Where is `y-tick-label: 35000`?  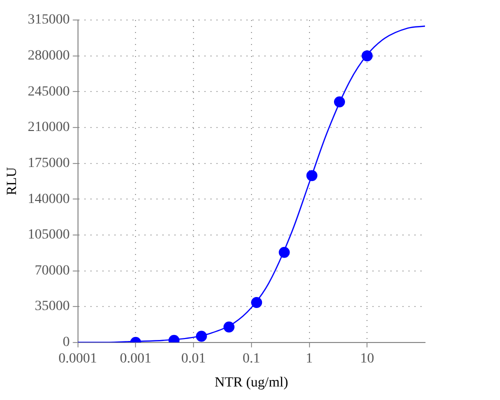 y-tick-label: 35000 is located at coordinates (52, 306).